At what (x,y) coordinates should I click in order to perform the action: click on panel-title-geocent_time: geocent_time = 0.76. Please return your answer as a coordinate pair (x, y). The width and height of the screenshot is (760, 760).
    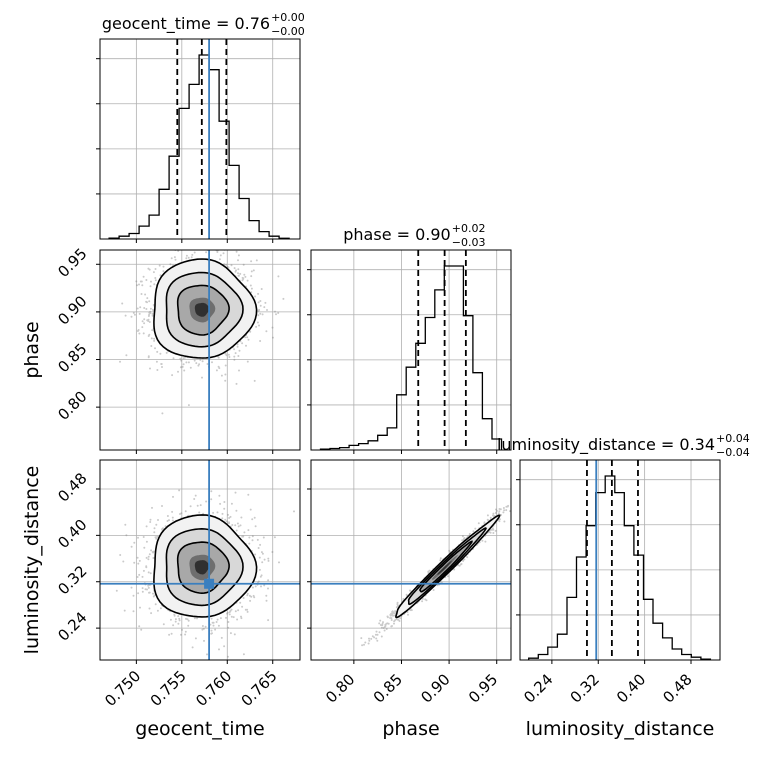
    Looking at the image, I should click on (186, 24).